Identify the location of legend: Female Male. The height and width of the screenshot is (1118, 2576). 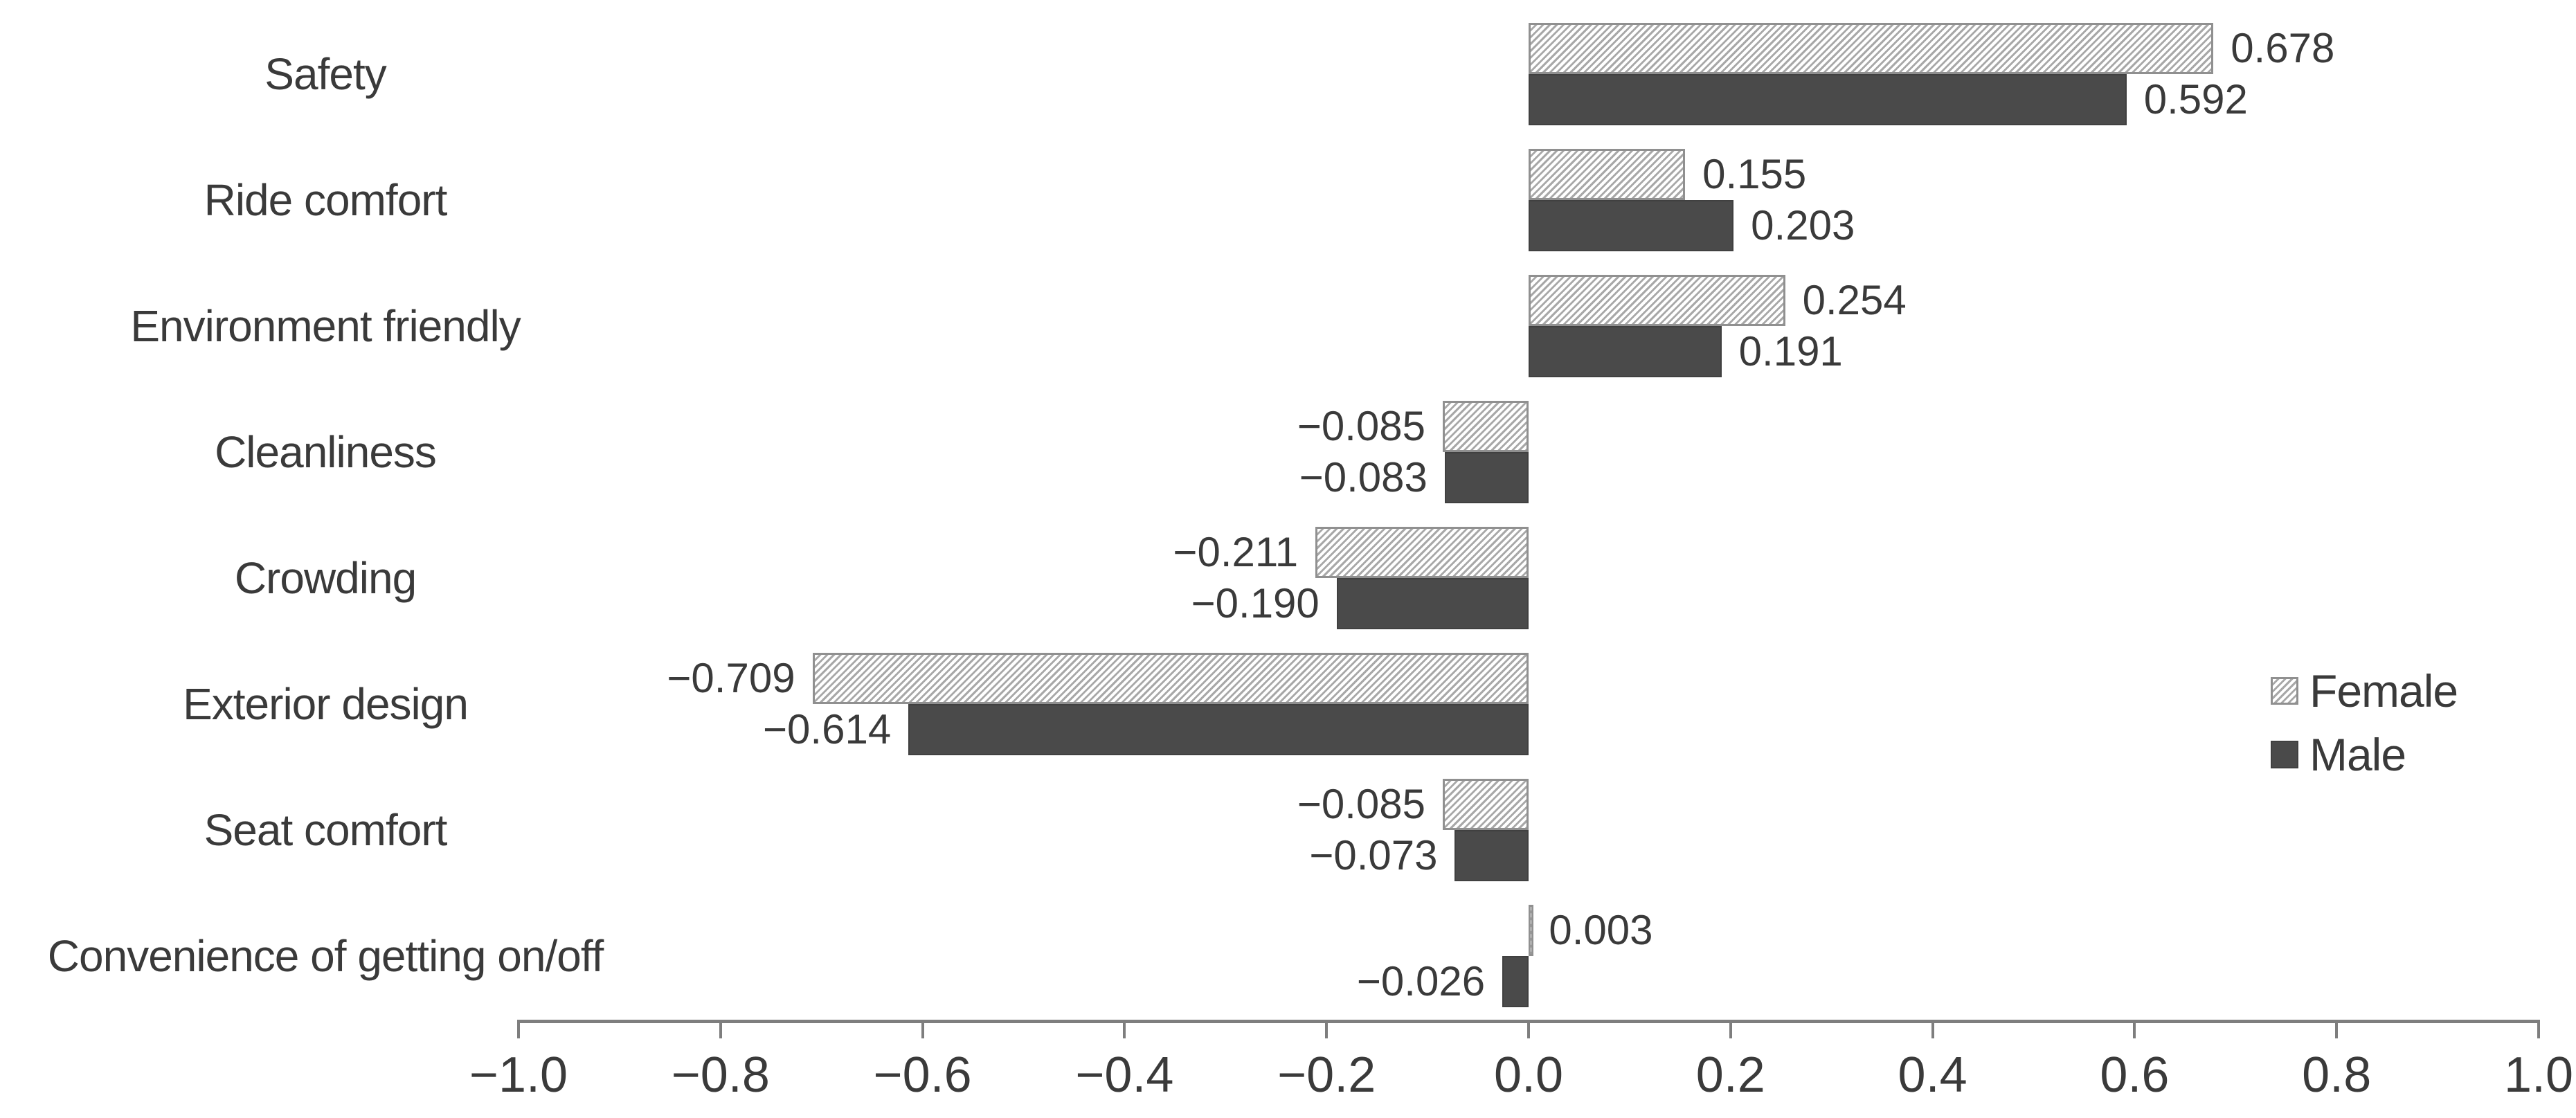
(2364, 722).